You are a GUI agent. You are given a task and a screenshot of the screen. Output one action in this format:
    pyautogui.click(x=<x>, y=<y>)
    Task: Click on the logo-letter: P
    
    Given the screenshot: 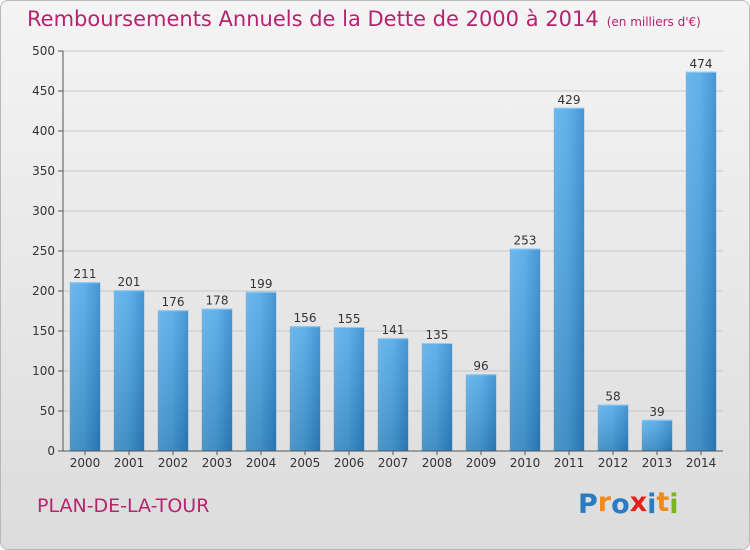 What is the action you would take?
    pyautogui.click(x=588, y=504)
    